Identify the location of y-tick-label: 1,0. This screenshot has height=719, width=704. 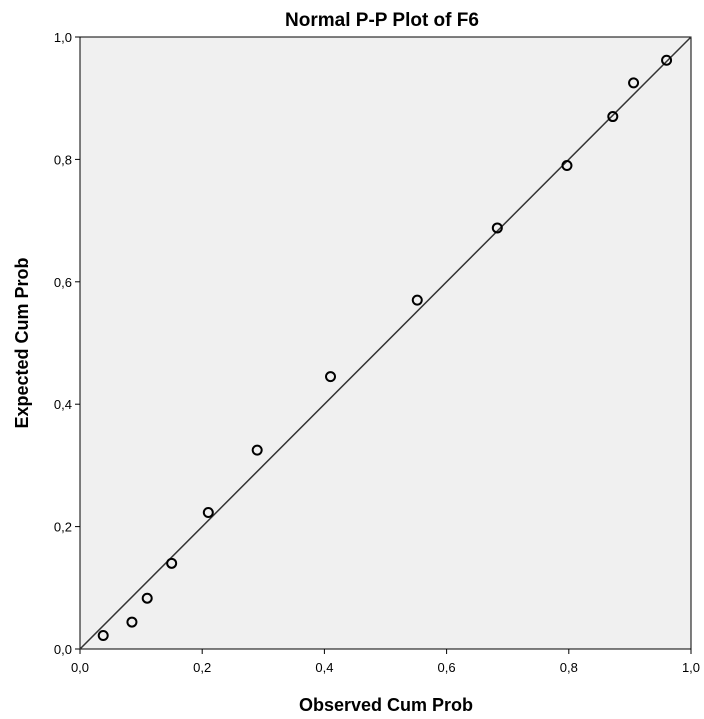
(63, 37).